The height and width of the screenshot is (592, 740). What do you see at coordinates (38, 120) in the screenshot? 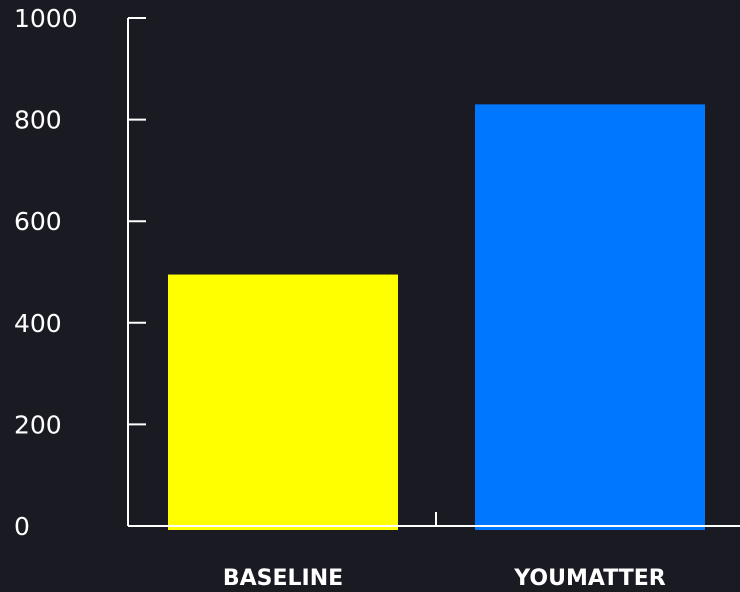
I see `y-tick-label: 800` at bounding box center [38, 120].